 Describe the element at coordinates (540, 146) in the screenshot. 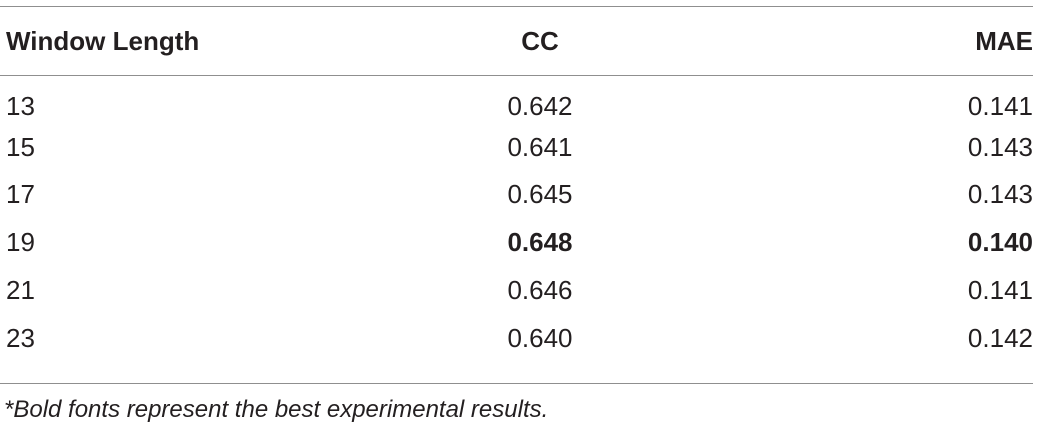

I see `cell-cc: 0.641` at that location.